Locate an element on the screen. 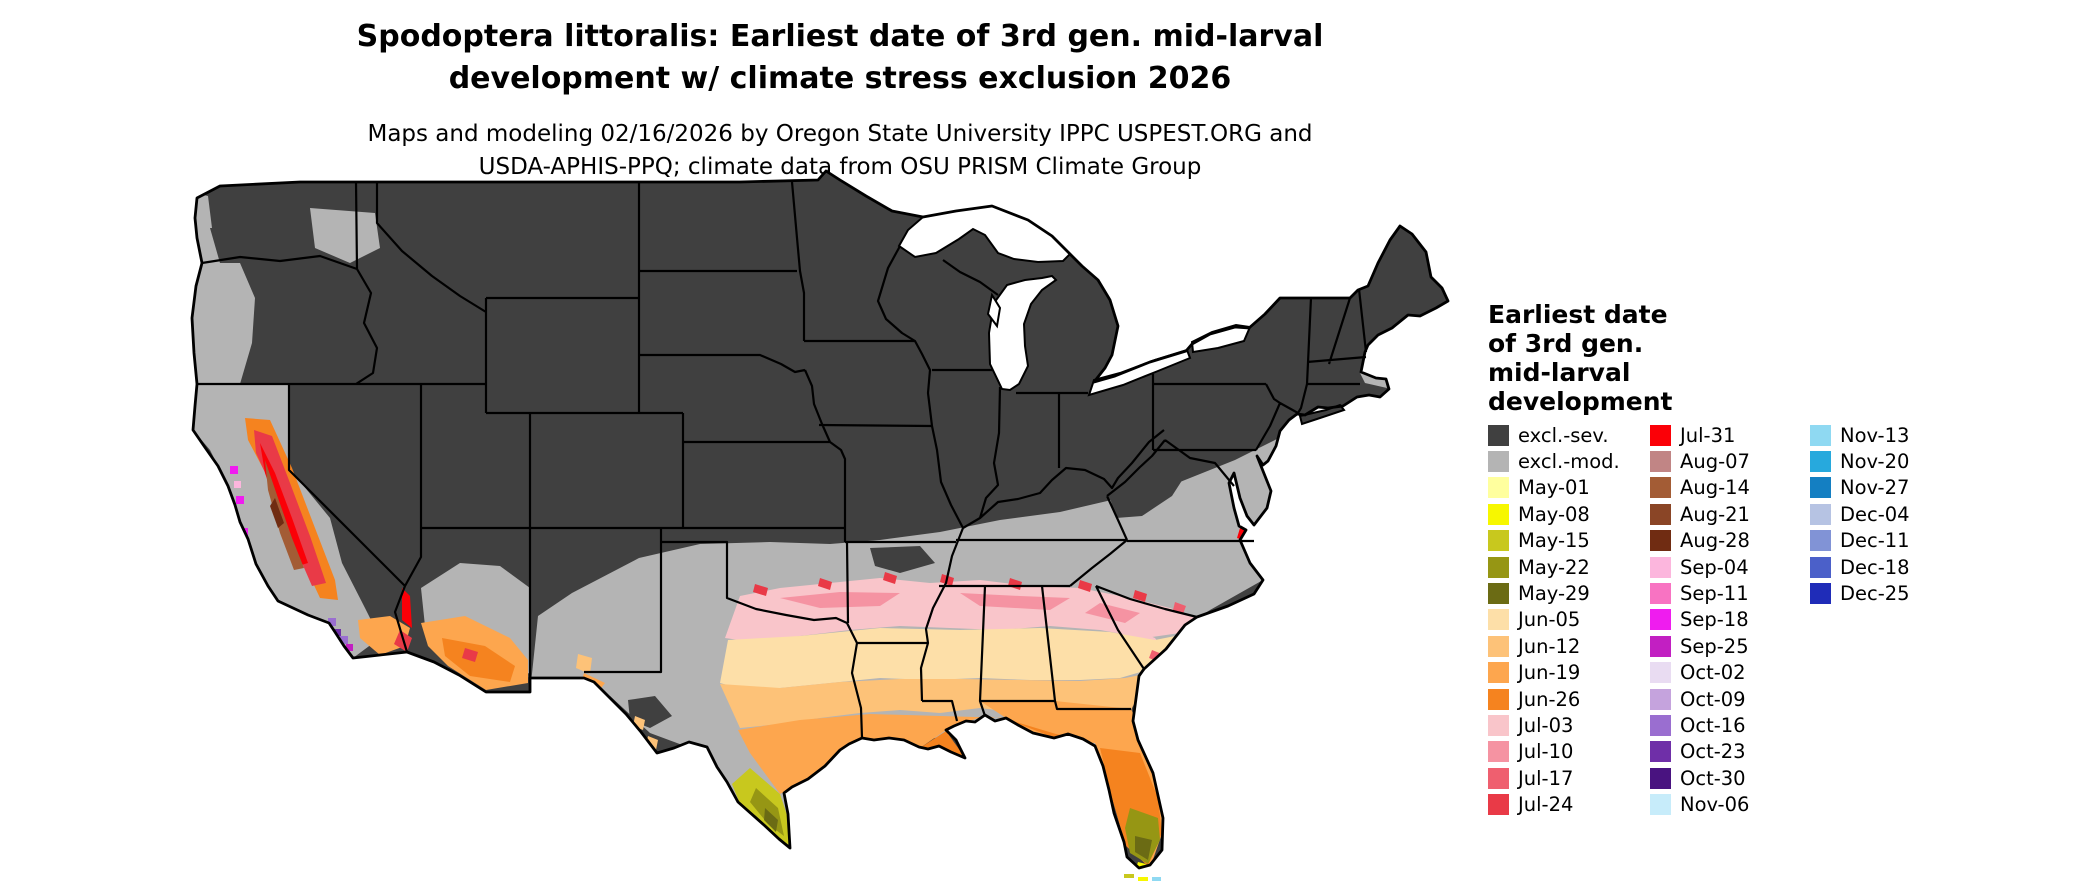 The width and height of the screenshot is (2100, 892). legend-item: Jul-10 is located at coordinates (1554, 752).